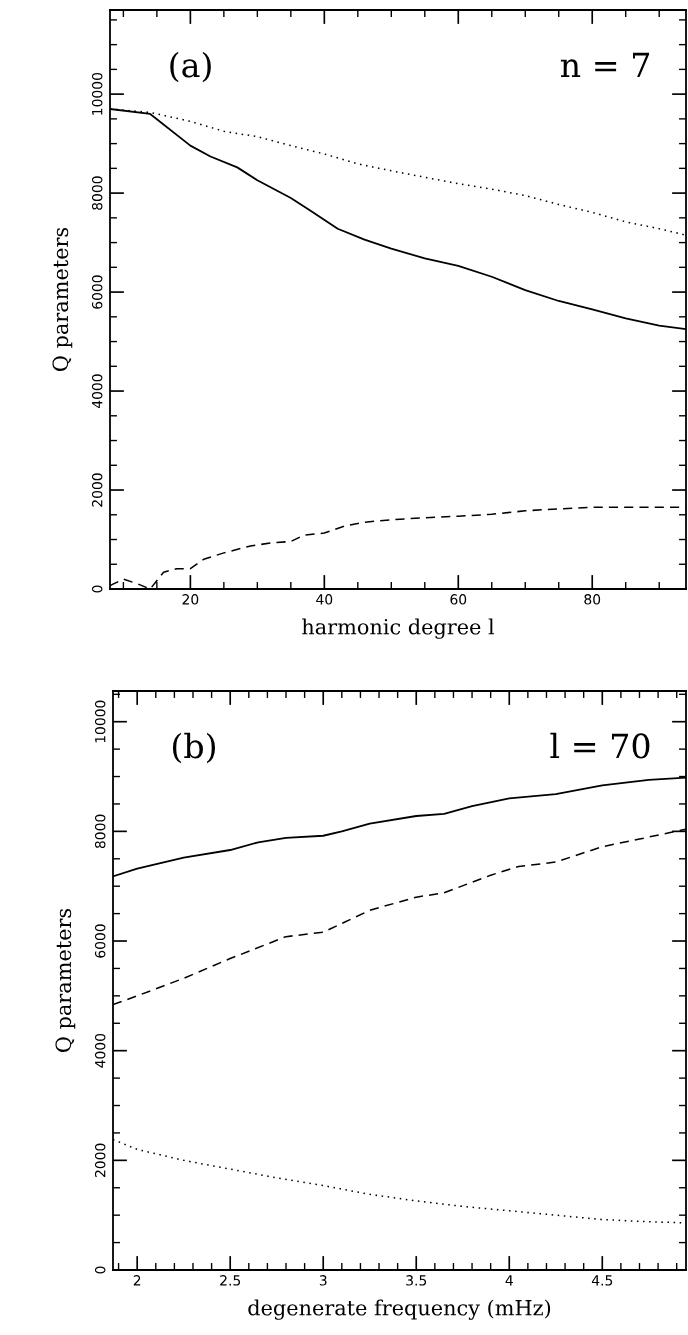  Describe the element at coordinates (509, 1280) in the screenshot. I see `x-tick-label: 4` at that location.